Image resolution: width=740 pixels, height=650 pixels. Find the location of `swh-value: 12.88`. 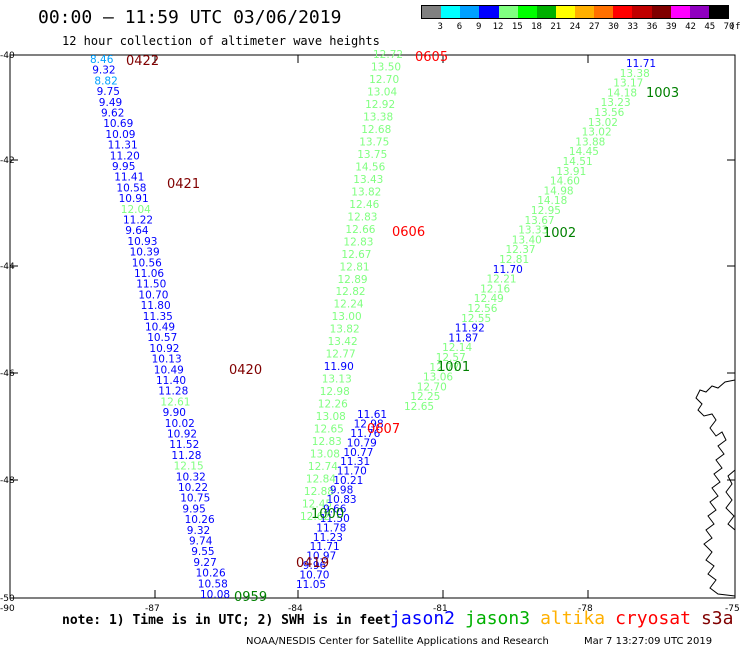

swh-value: 12.88 is located at coordinates (319, 492).